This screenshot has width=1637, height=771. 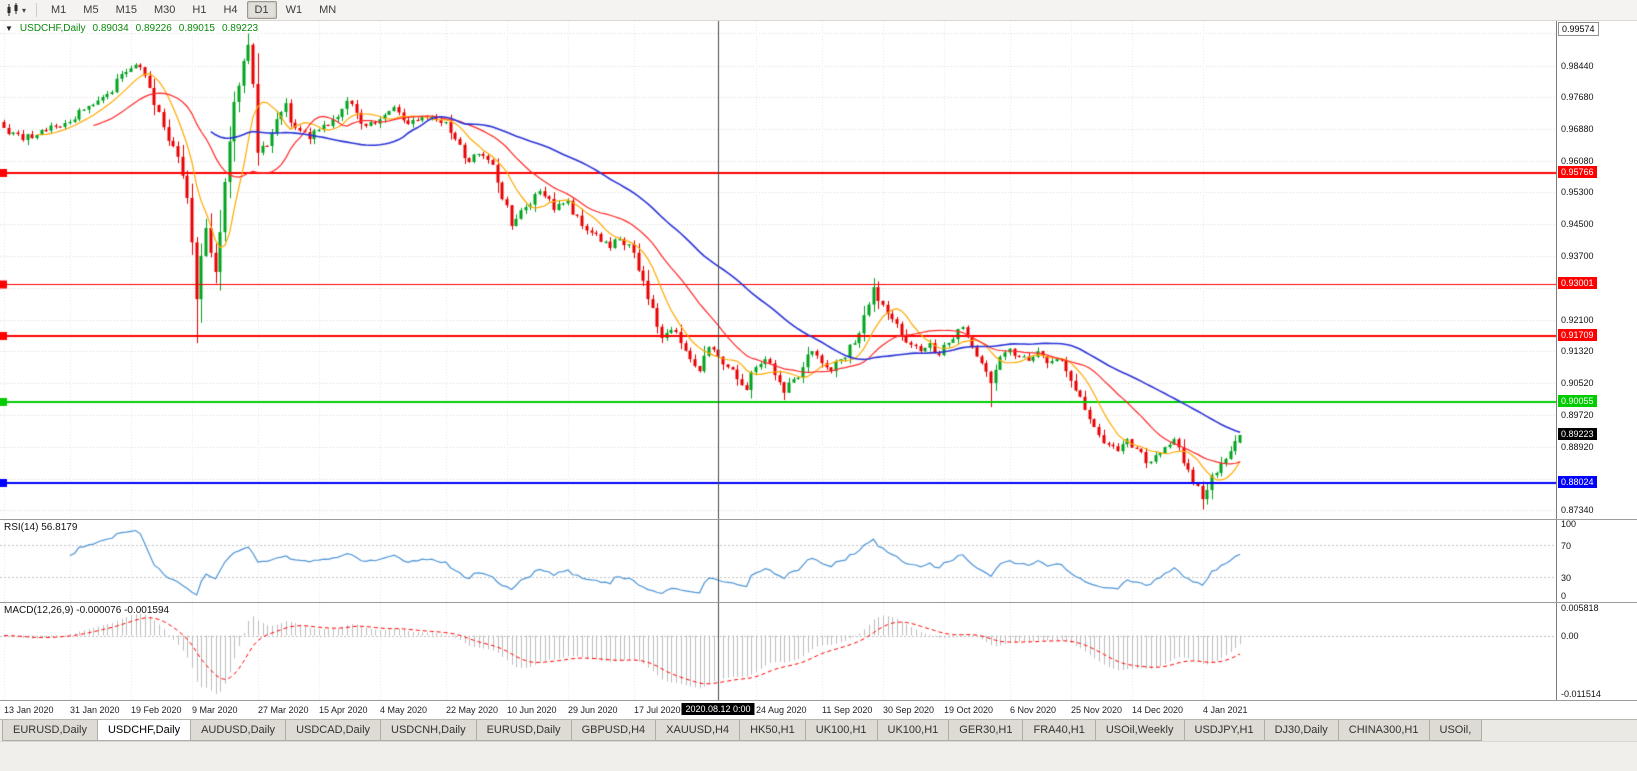 What do you see at coordinates (909, 710) in the screenshot?
I see `date-axis-label: 30 Sep 2020` at bounding box center [909, 710].